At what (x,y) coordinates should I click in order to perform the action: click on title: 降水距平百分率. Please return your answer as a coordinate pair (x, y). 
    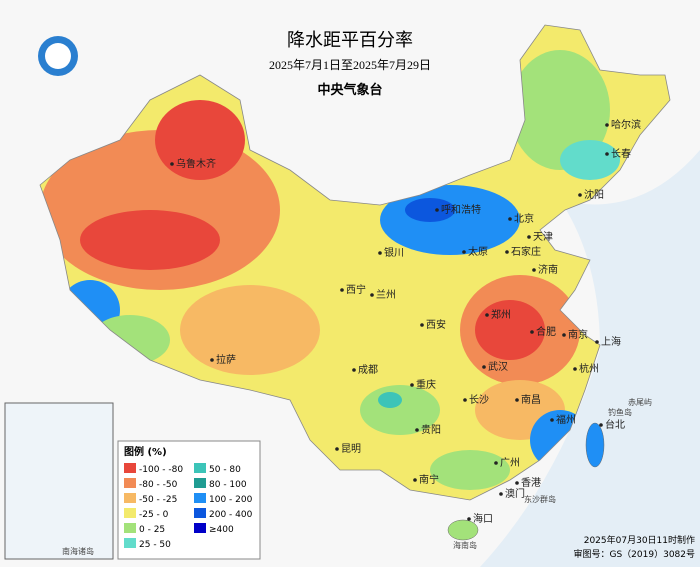
    Looking at the image, I should click on (350, 40).